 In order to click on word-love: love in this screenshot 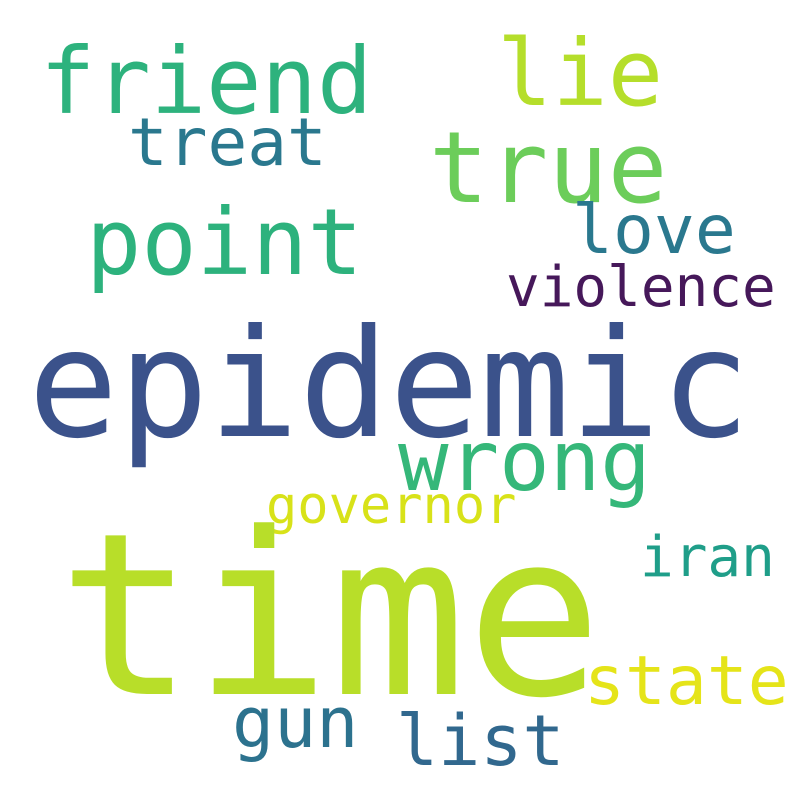, I will do `click(654, 230)`.